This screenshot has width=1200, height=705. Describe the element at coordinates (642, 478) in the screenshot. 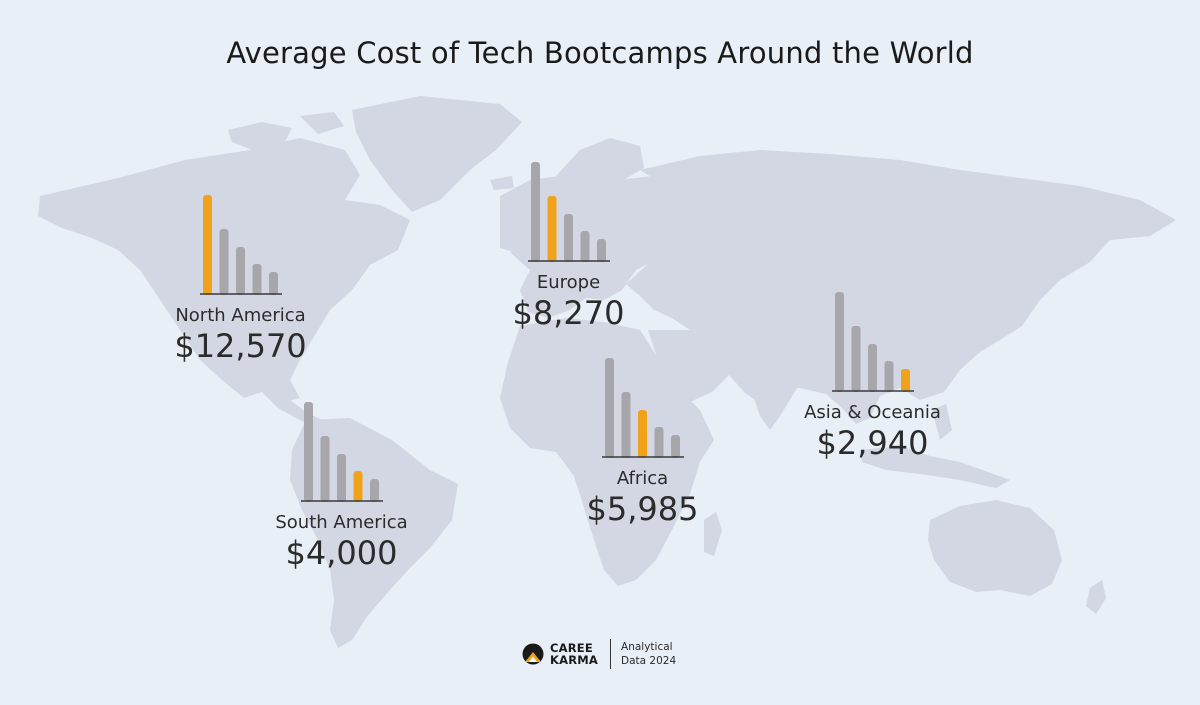

I see `africa-label: Africa` at that location.